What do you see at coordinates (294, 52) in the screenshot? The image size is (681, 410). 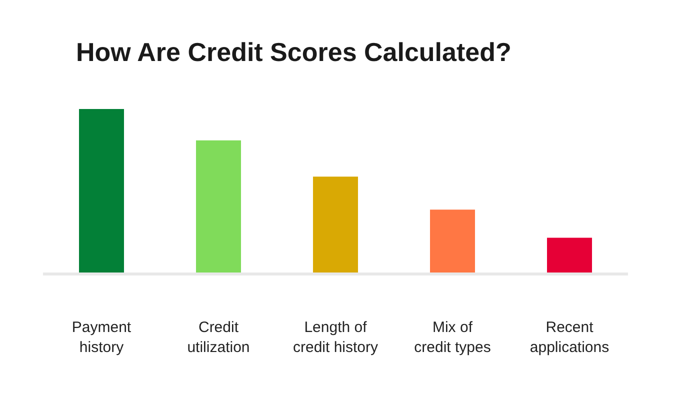 I see `chart-title: How Are Credit Scores Calculated?` at bounding box center [294, 52].